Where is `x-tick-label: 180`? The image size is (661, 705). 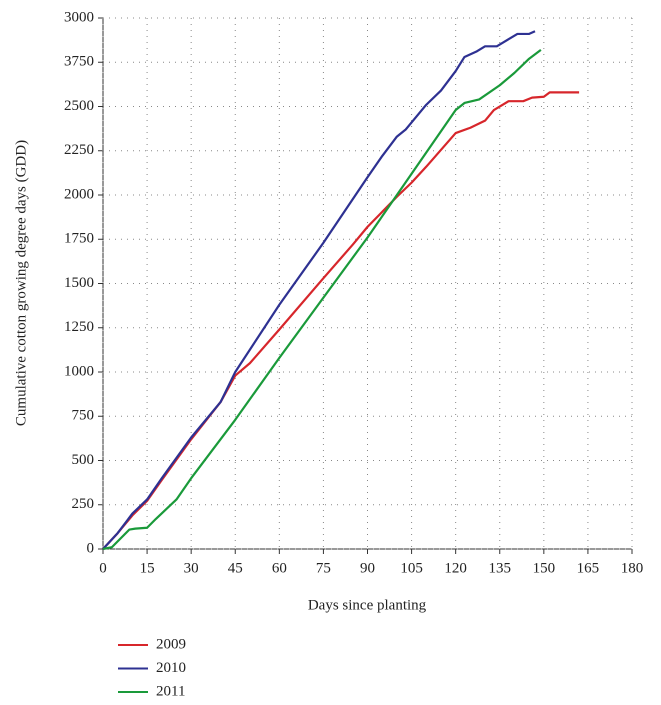 x-tick-label: 180 is located at coordinates (632, 568).